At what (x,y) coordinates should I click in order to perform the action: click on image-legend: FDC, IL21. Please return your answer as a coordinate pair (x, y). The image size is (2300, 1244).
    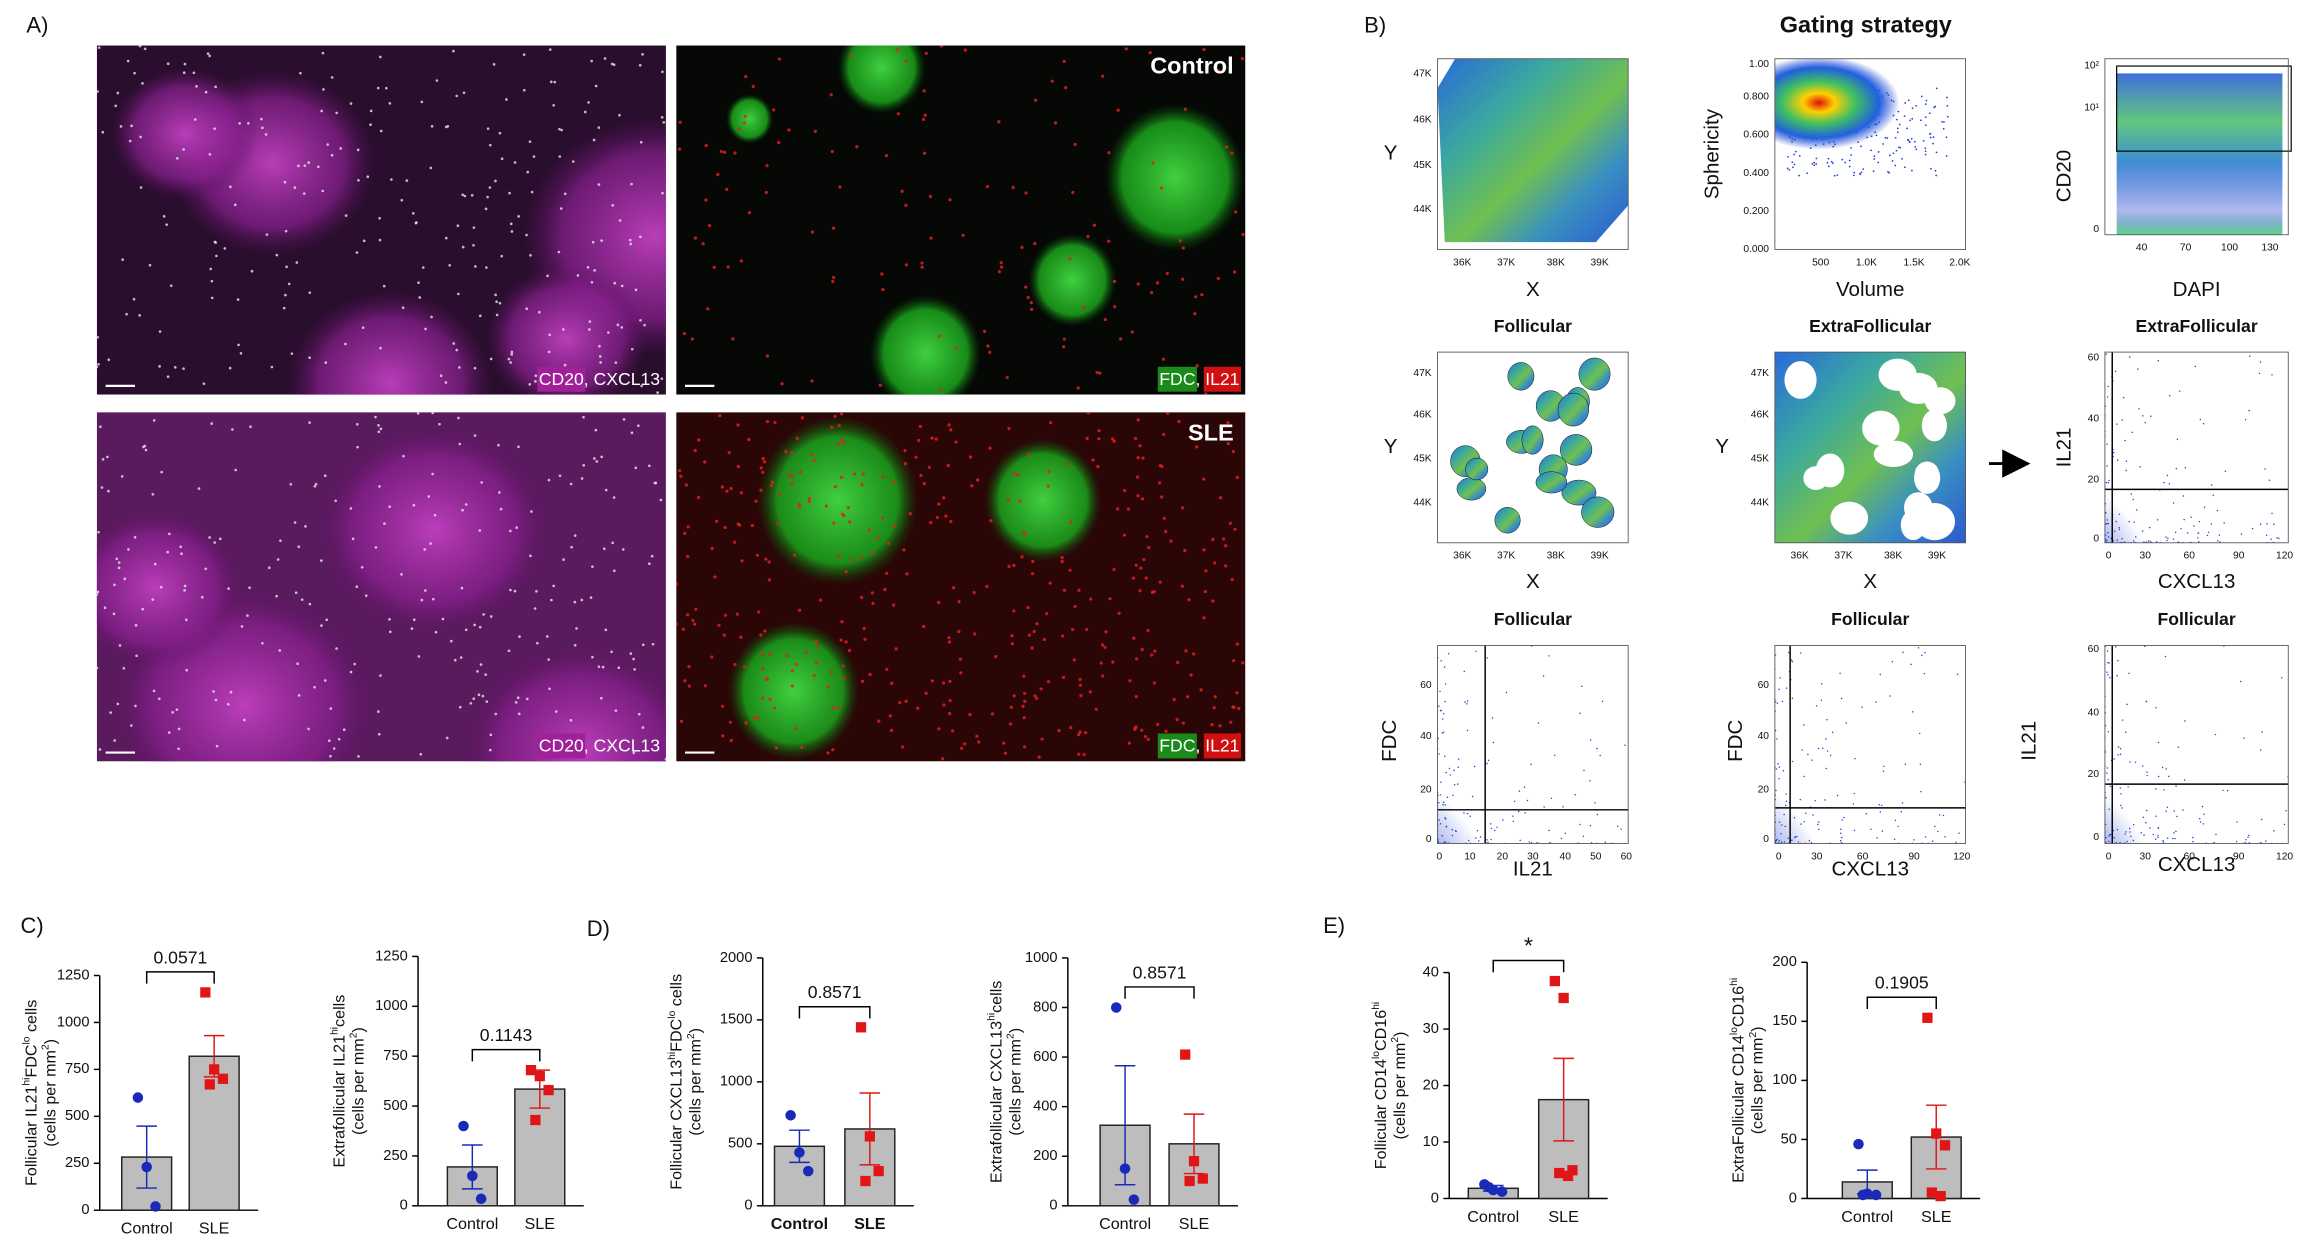
    Looking at the image, I should click on (1199, 379).